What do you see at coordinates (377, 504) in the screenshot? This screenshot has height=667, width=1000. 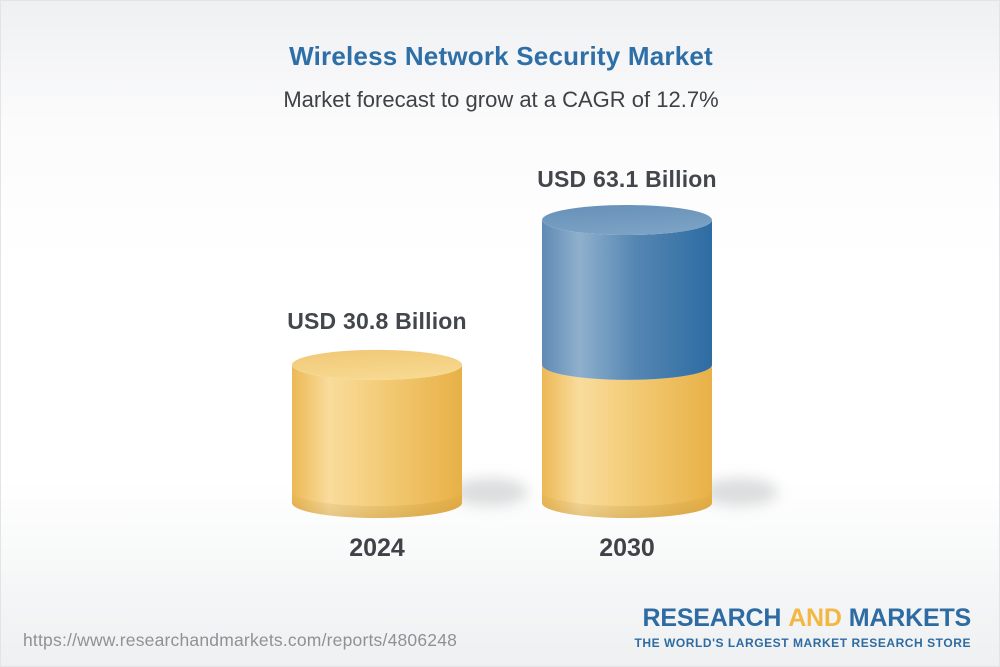 I see `cylinder-bottom-shade-2024` at bounding box center [377, 504].